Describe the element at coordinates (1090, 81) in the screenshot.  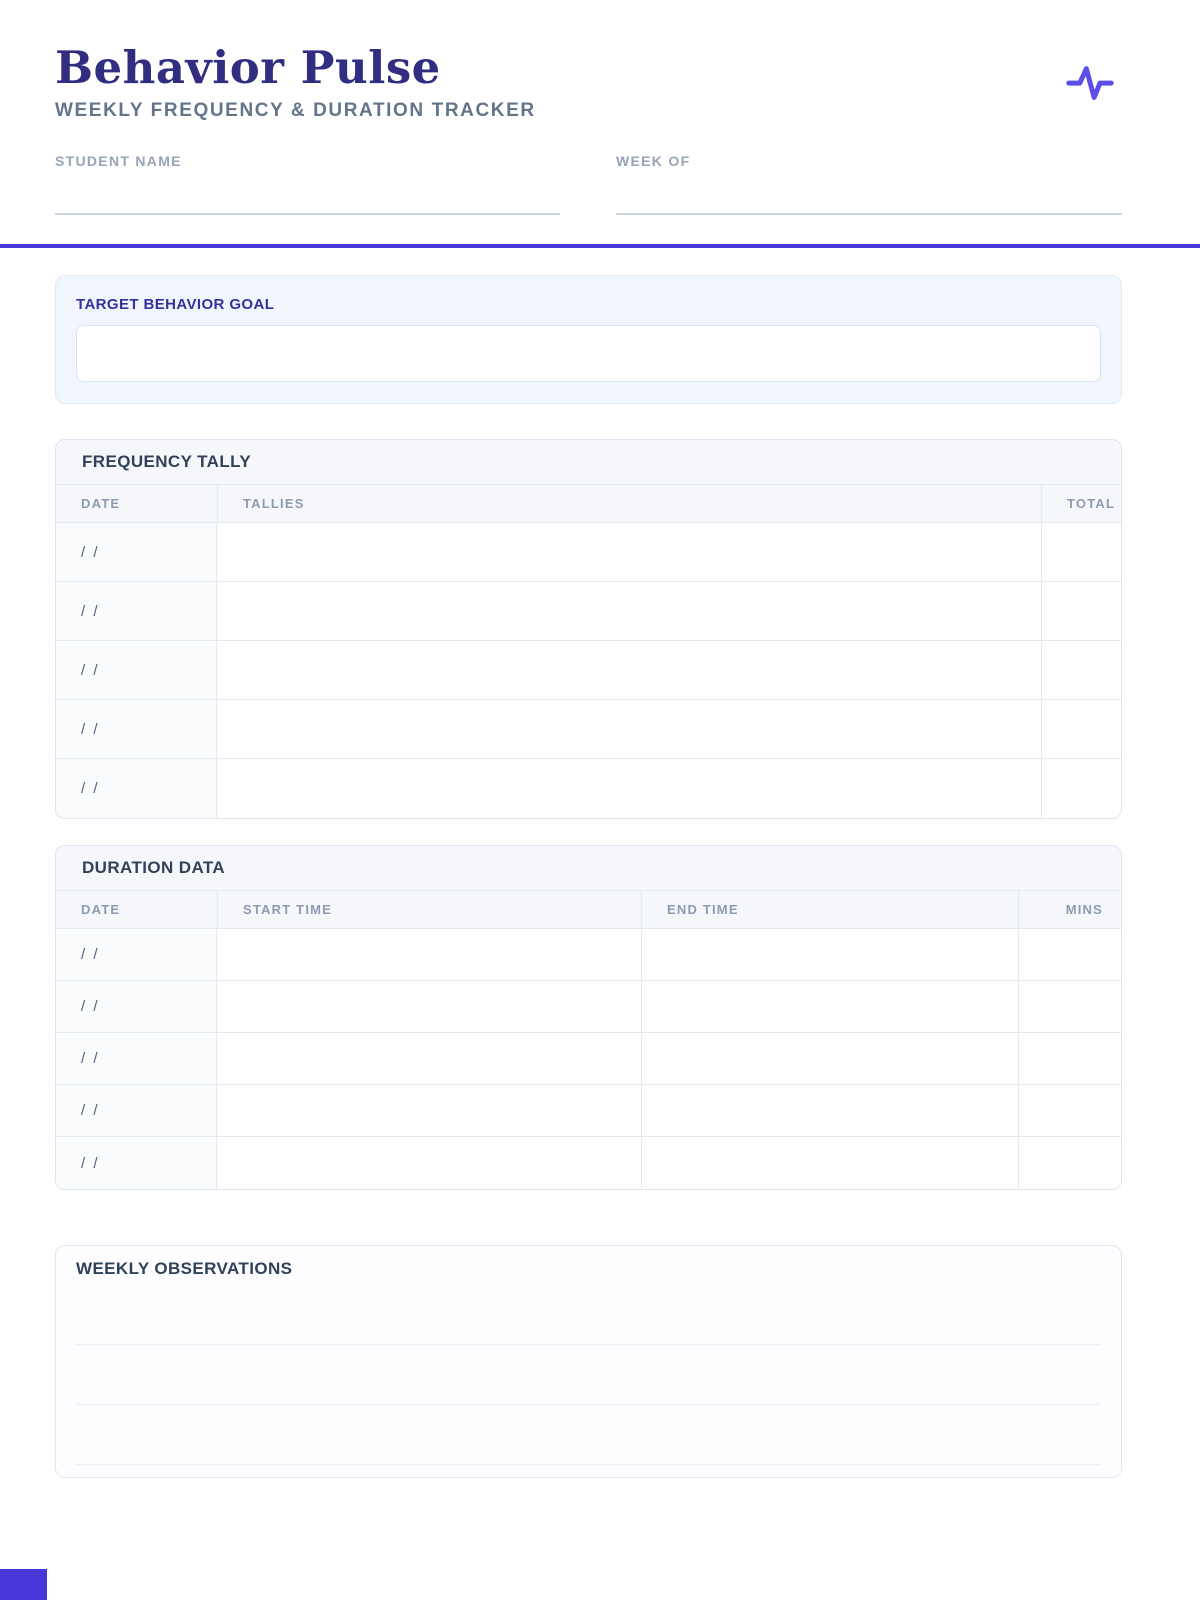
I see `pulse-activity-icon` at that location.